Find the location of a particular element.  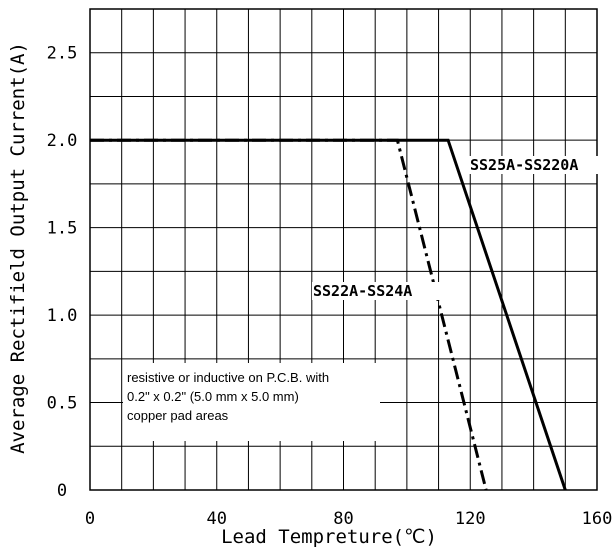

y-tick-label: 2.5 is located at coordinates (62, 54).